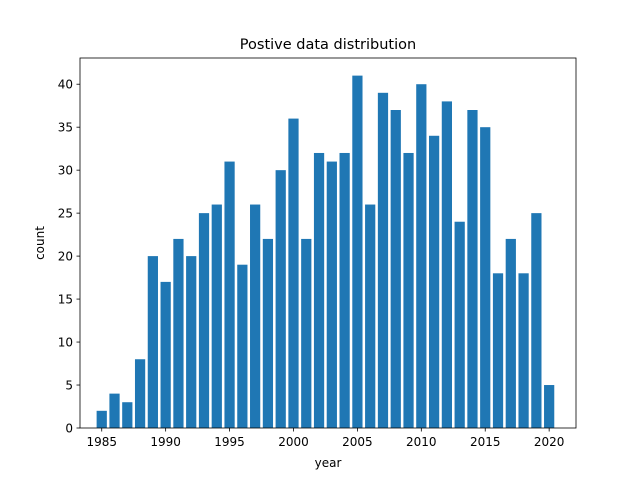 The image size is (640, 480). Describe the element at coordinates (165, 354) in the screenshot. I see `bar-1990` at that location.